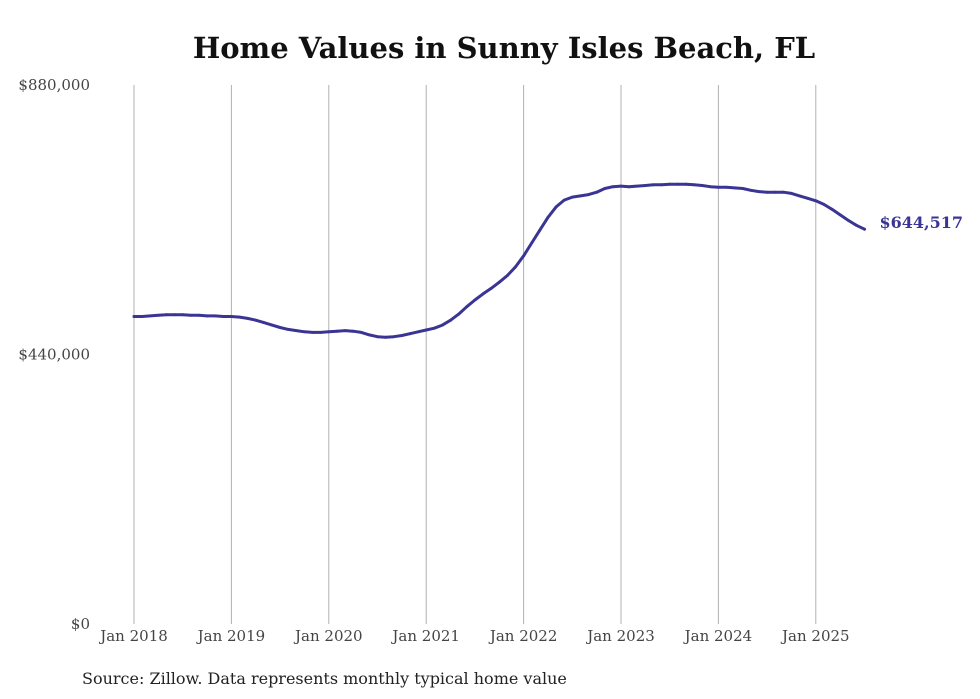 This screenshot has height=699, width=980. I want to click on x-tick-label: Jan 2023, so click(620, 636).